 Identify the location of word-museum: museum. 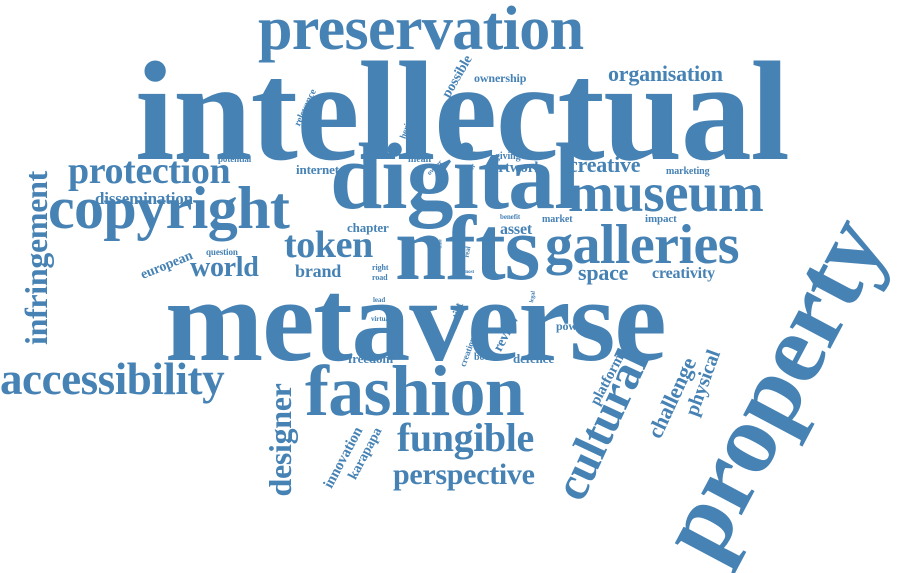
(666, 192).